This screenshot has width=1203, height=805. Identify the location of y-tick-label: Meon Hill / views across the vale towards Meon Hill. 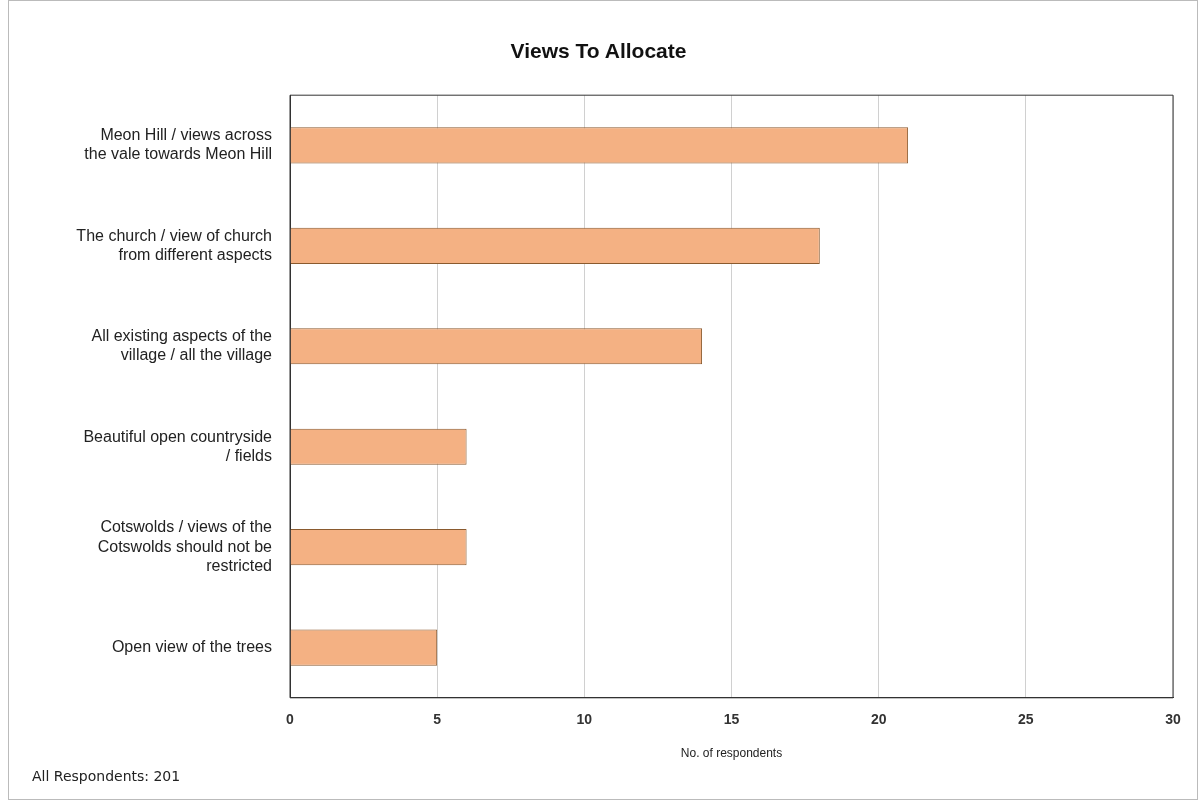
(178, 144).